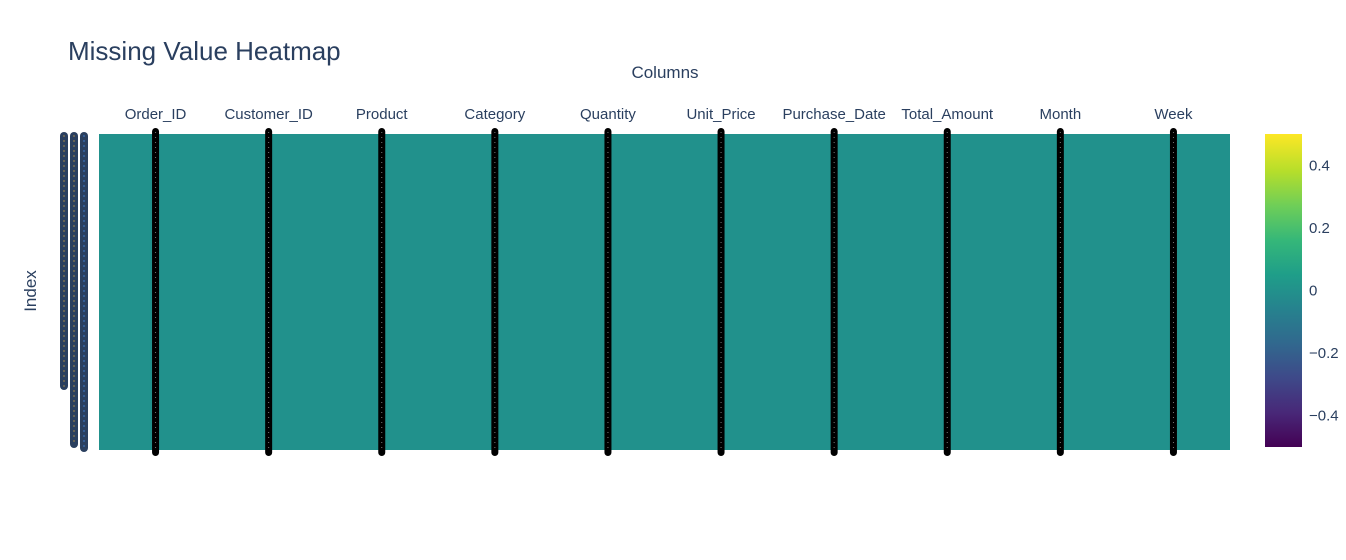 This screenshot has height=560, width=1346. Describe the element at coordinates (204, 51) in the screenshot. I see `chart-title: Missing Value Heatmap` at that location.